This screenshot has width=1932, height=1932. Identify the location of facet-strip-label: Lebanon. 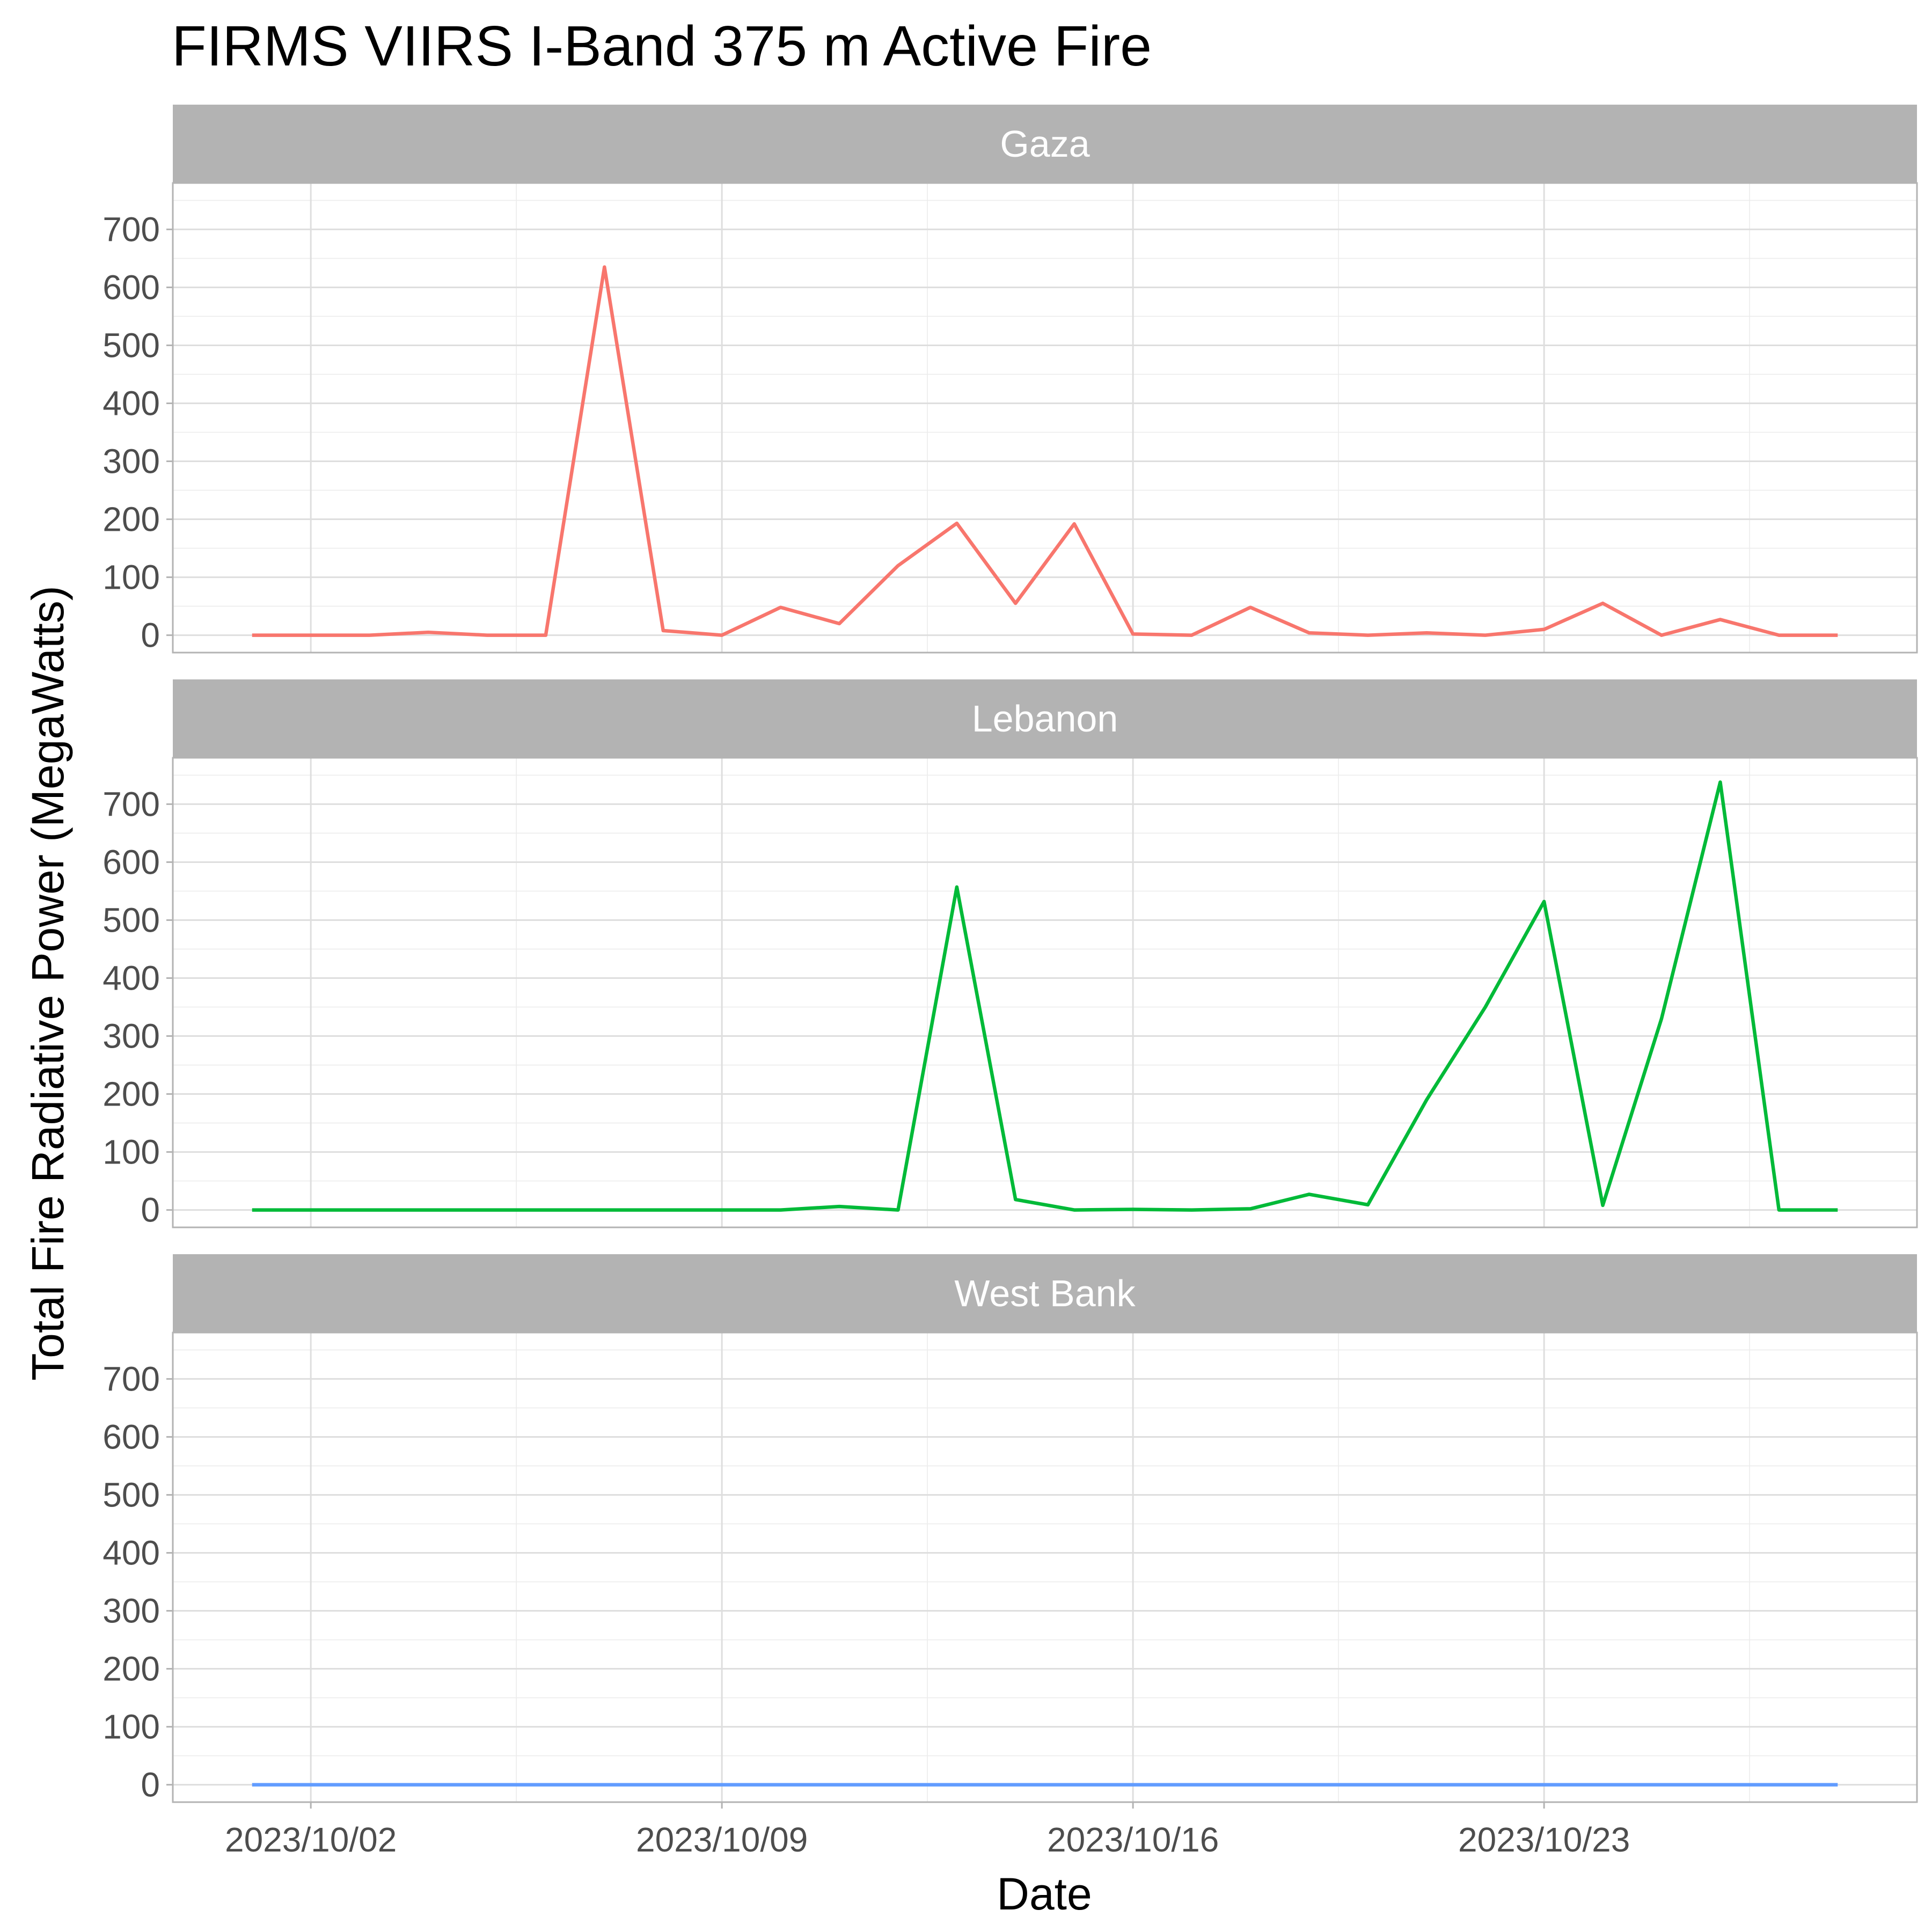
(1045, 719).